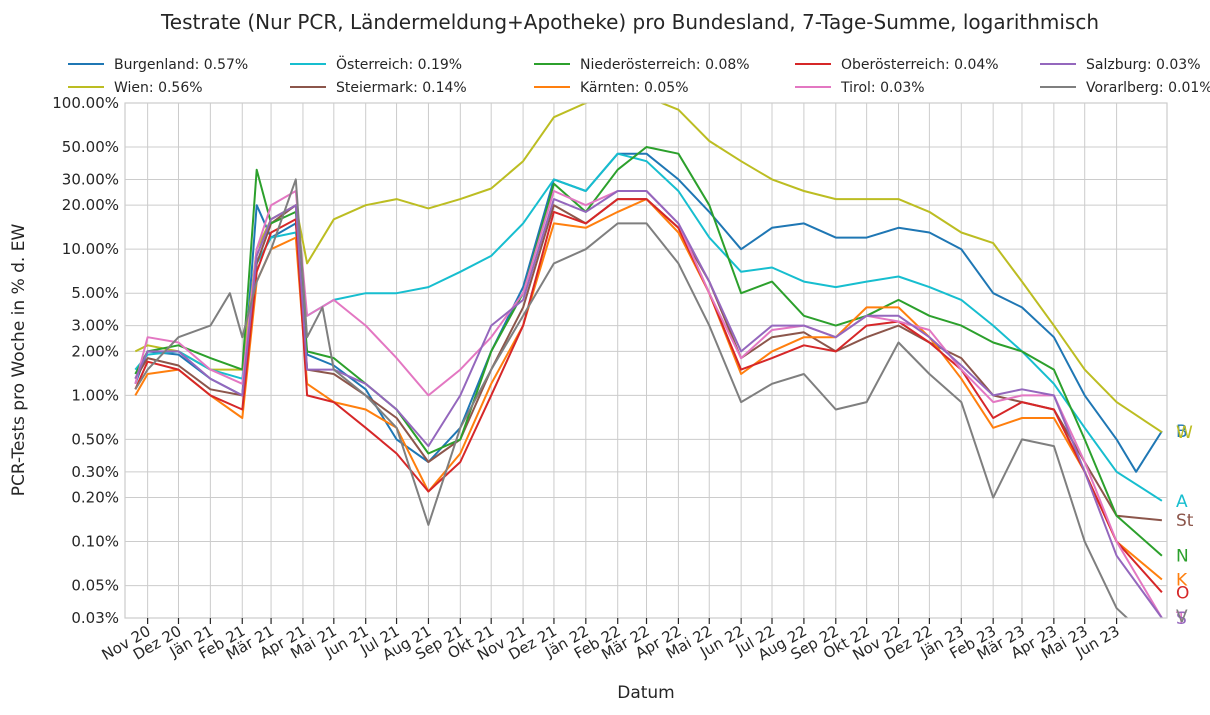 The image size is (1210, 715). Describe the element at coordinates (401, 88) in the screenshot. I see `legend-entry: Steiermark: 0.14%` at that location.